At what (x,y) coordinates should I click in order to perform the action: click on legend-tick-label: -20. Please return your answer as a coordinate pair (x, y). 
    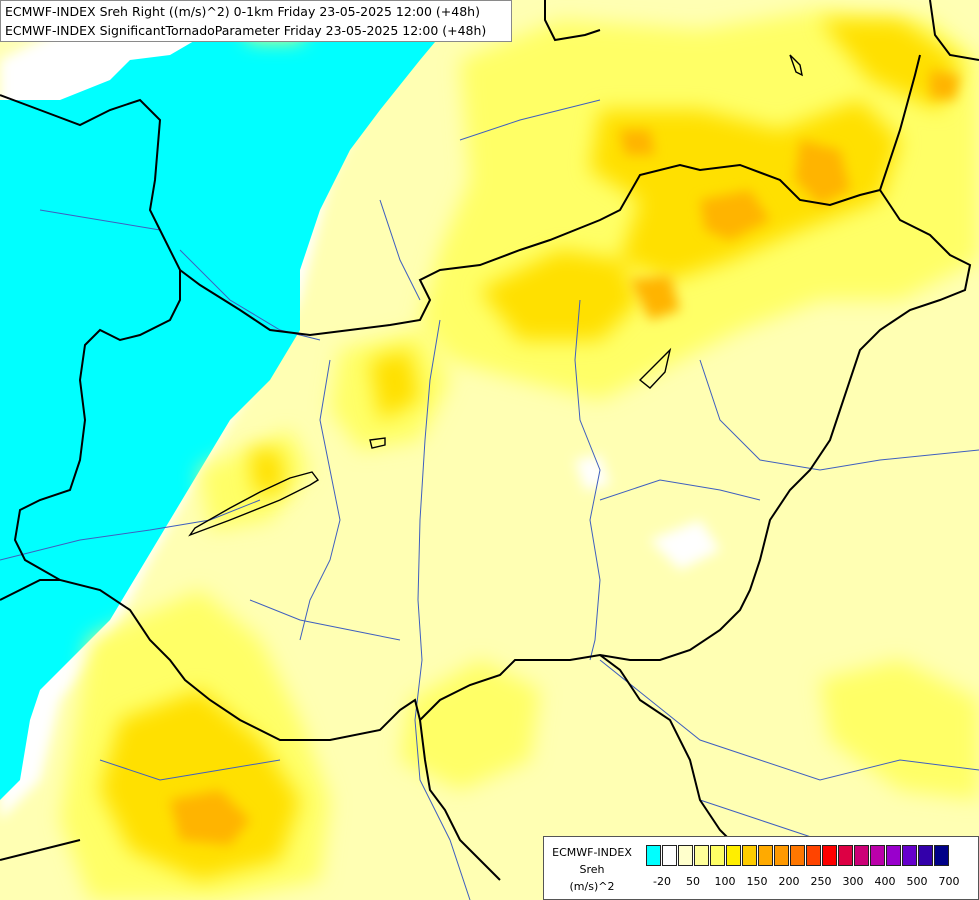
    Looking at the image, I should click on (662, 881).